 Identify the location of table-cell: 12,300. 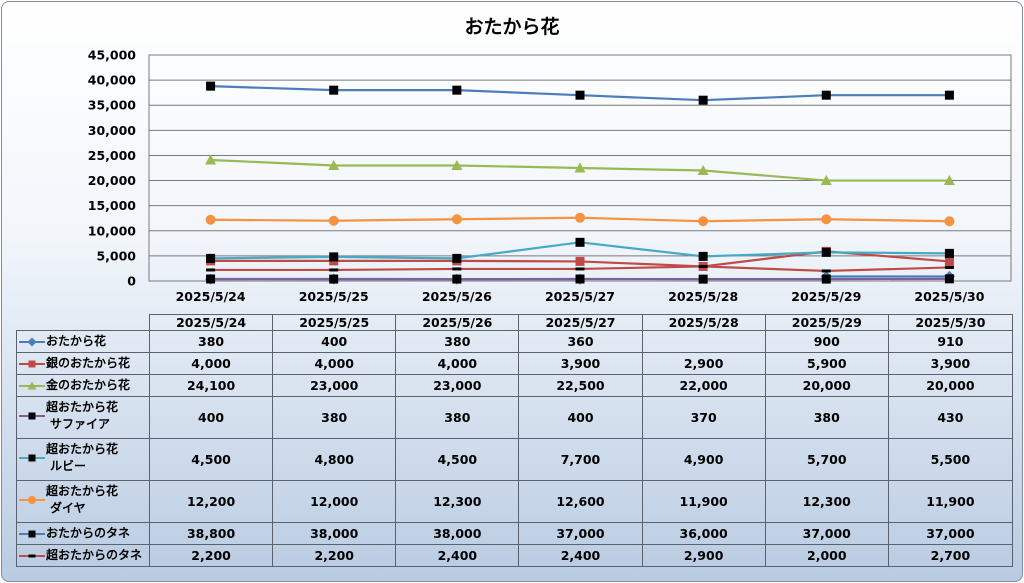
(826, 501).